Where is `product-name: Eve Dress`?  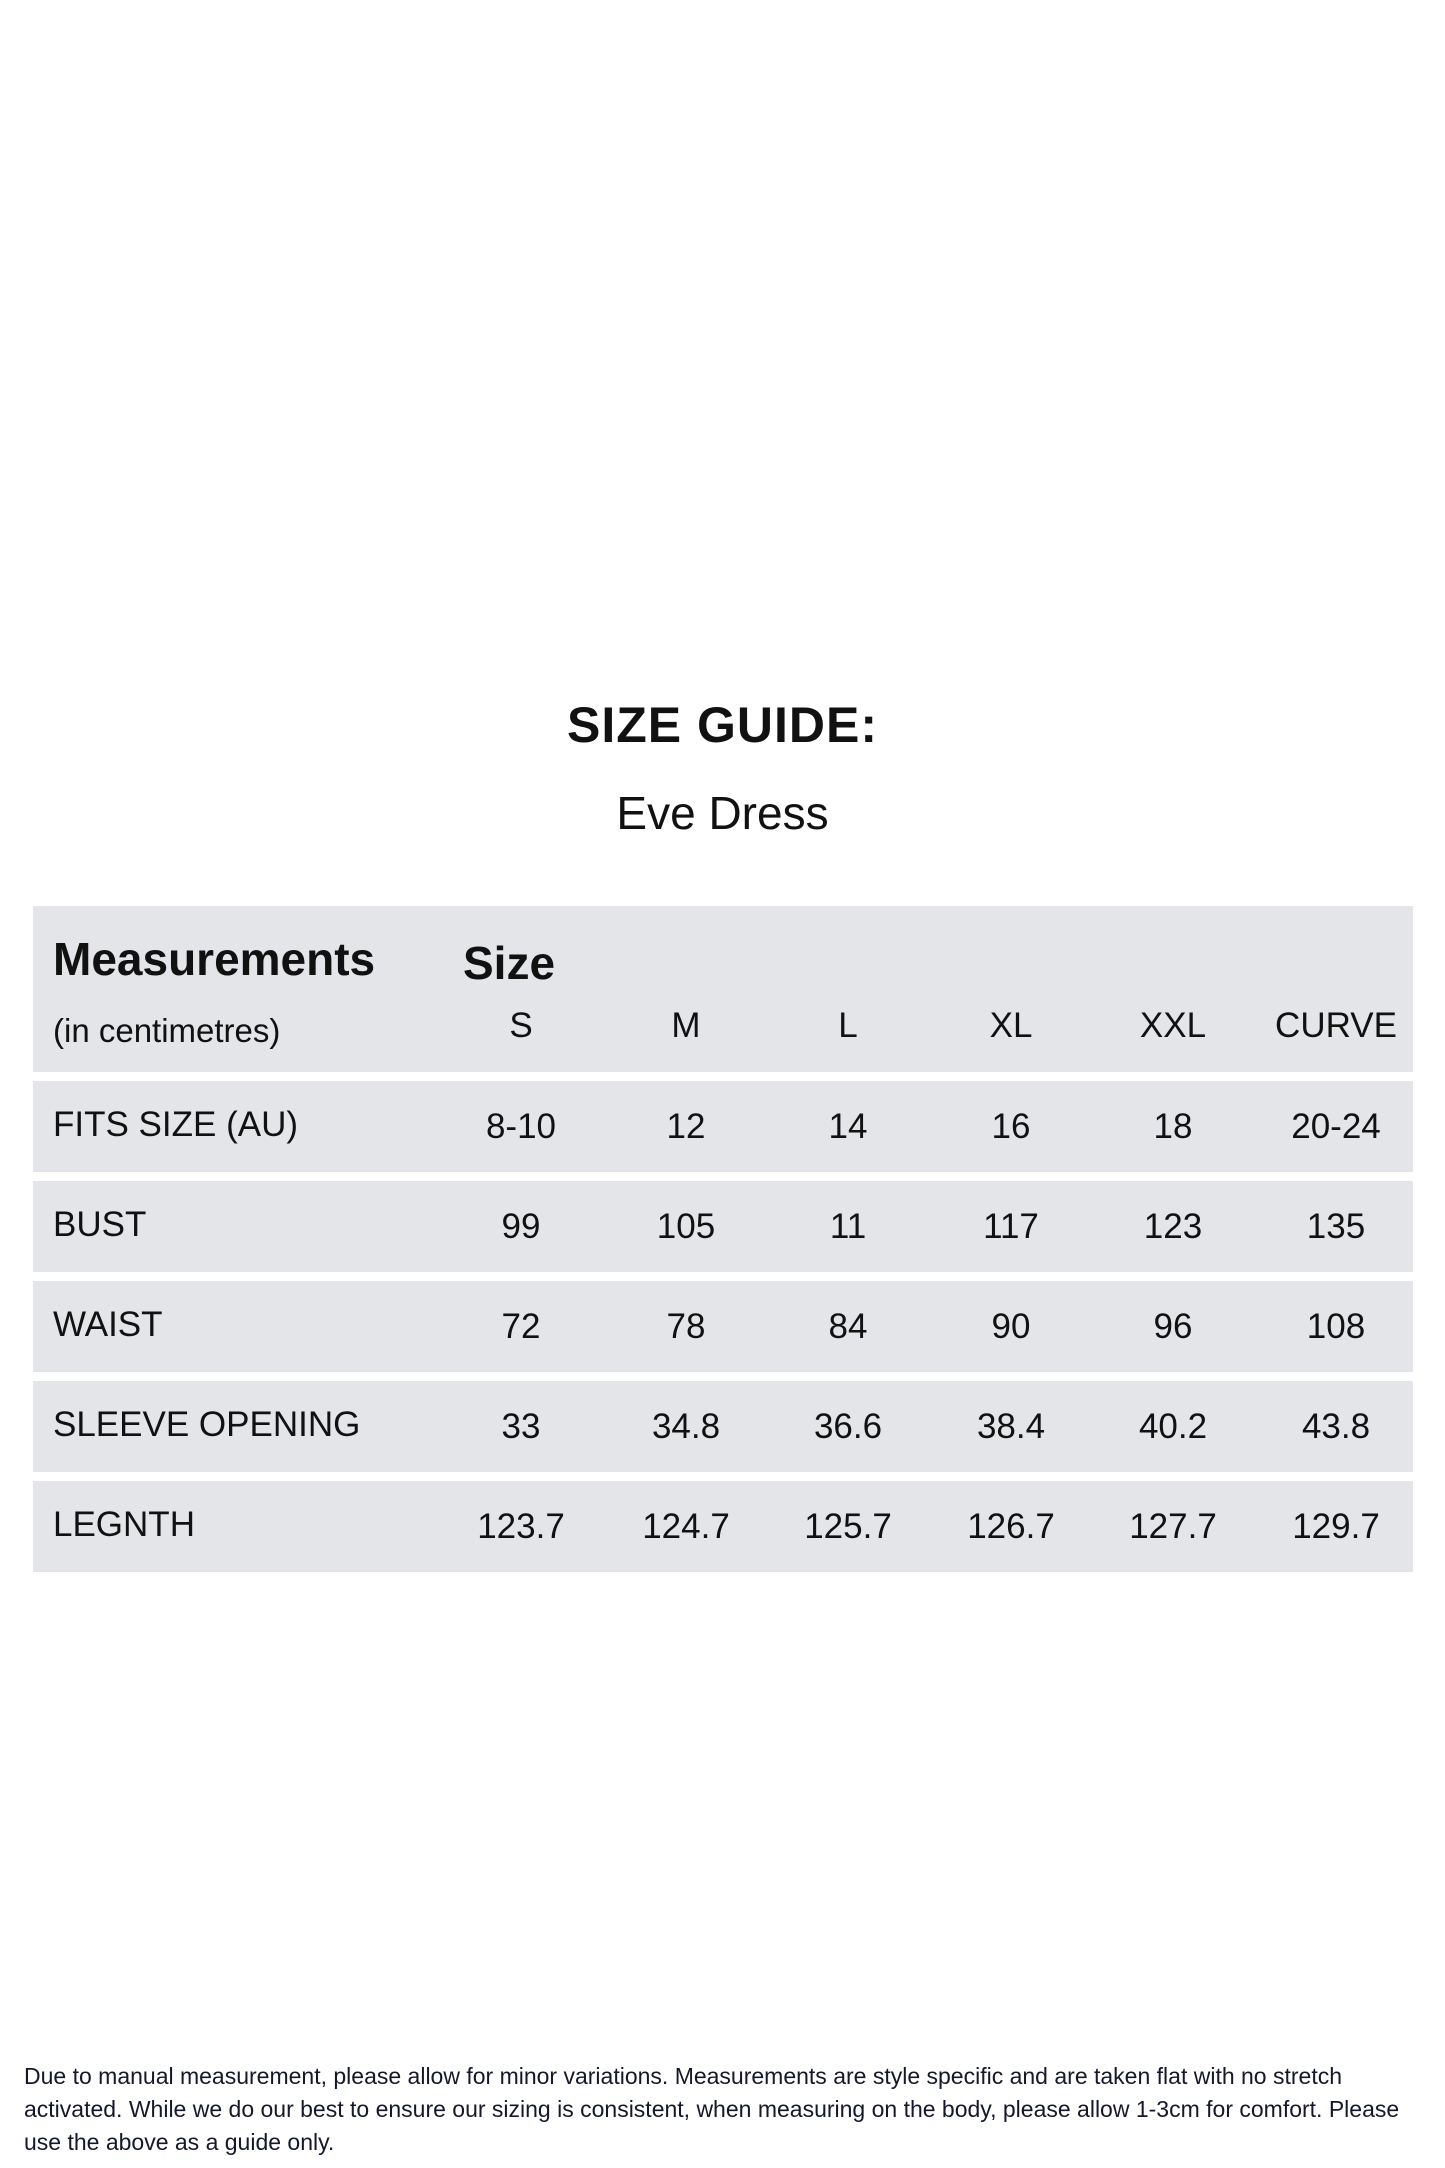 product-name: Eve Dress is located at coordinates (722, 813).